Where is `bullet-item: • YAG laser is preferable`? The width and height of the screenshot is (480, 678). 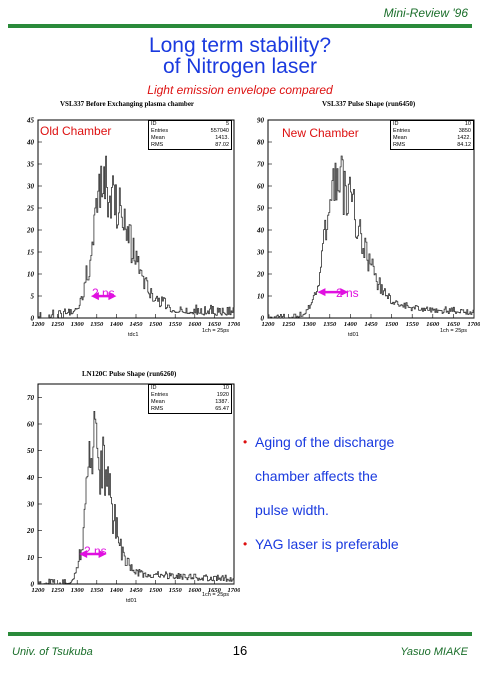 bullet-item: • YAG laser is preferable is located at coordinates (321, 544).